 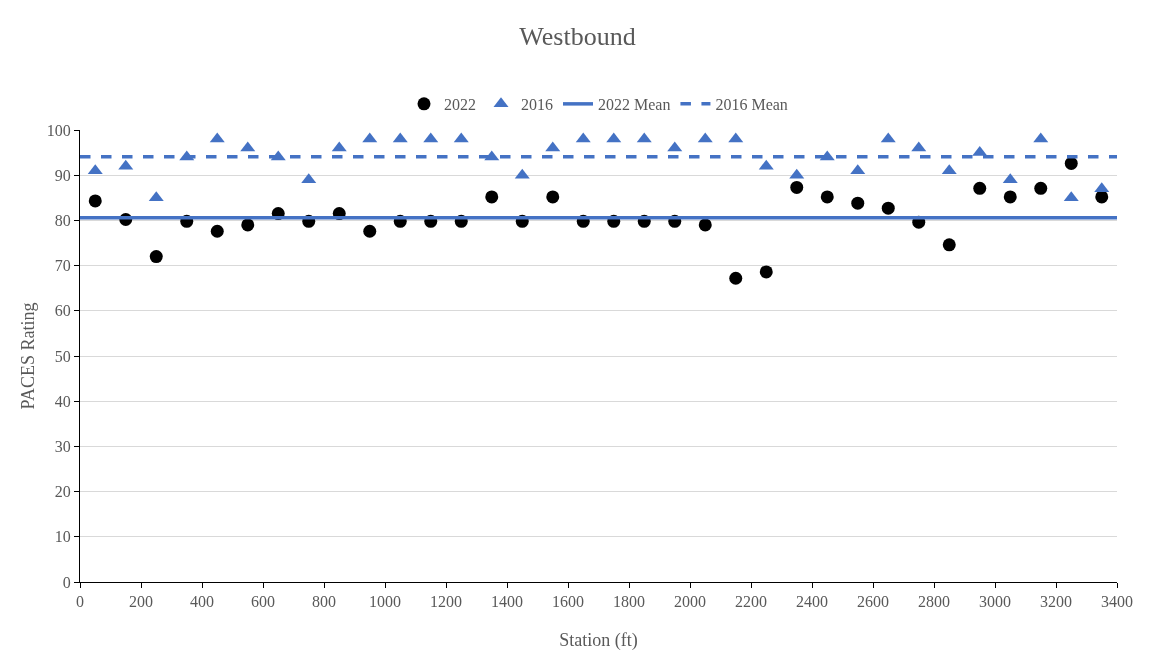 What do you see at coordinates (507, 602) in the screenshot?
I see `x-tick-label: 1400` at bounding box center [507, 602].